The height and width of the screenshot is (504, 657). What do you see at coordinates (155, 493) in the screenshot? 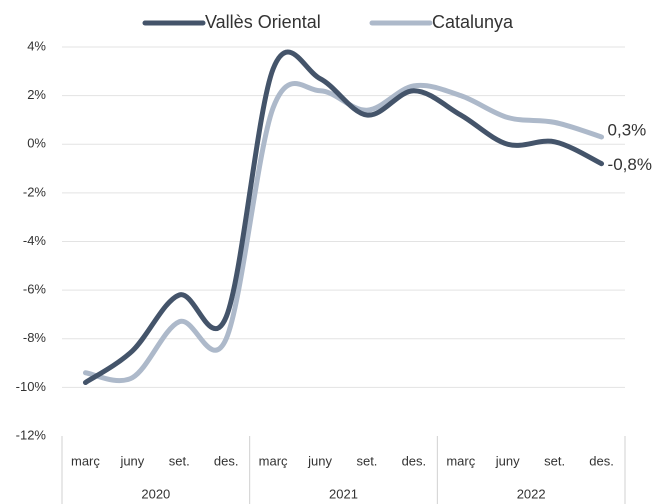
I see `group-label: 2020` at bounding box center [155, 493].